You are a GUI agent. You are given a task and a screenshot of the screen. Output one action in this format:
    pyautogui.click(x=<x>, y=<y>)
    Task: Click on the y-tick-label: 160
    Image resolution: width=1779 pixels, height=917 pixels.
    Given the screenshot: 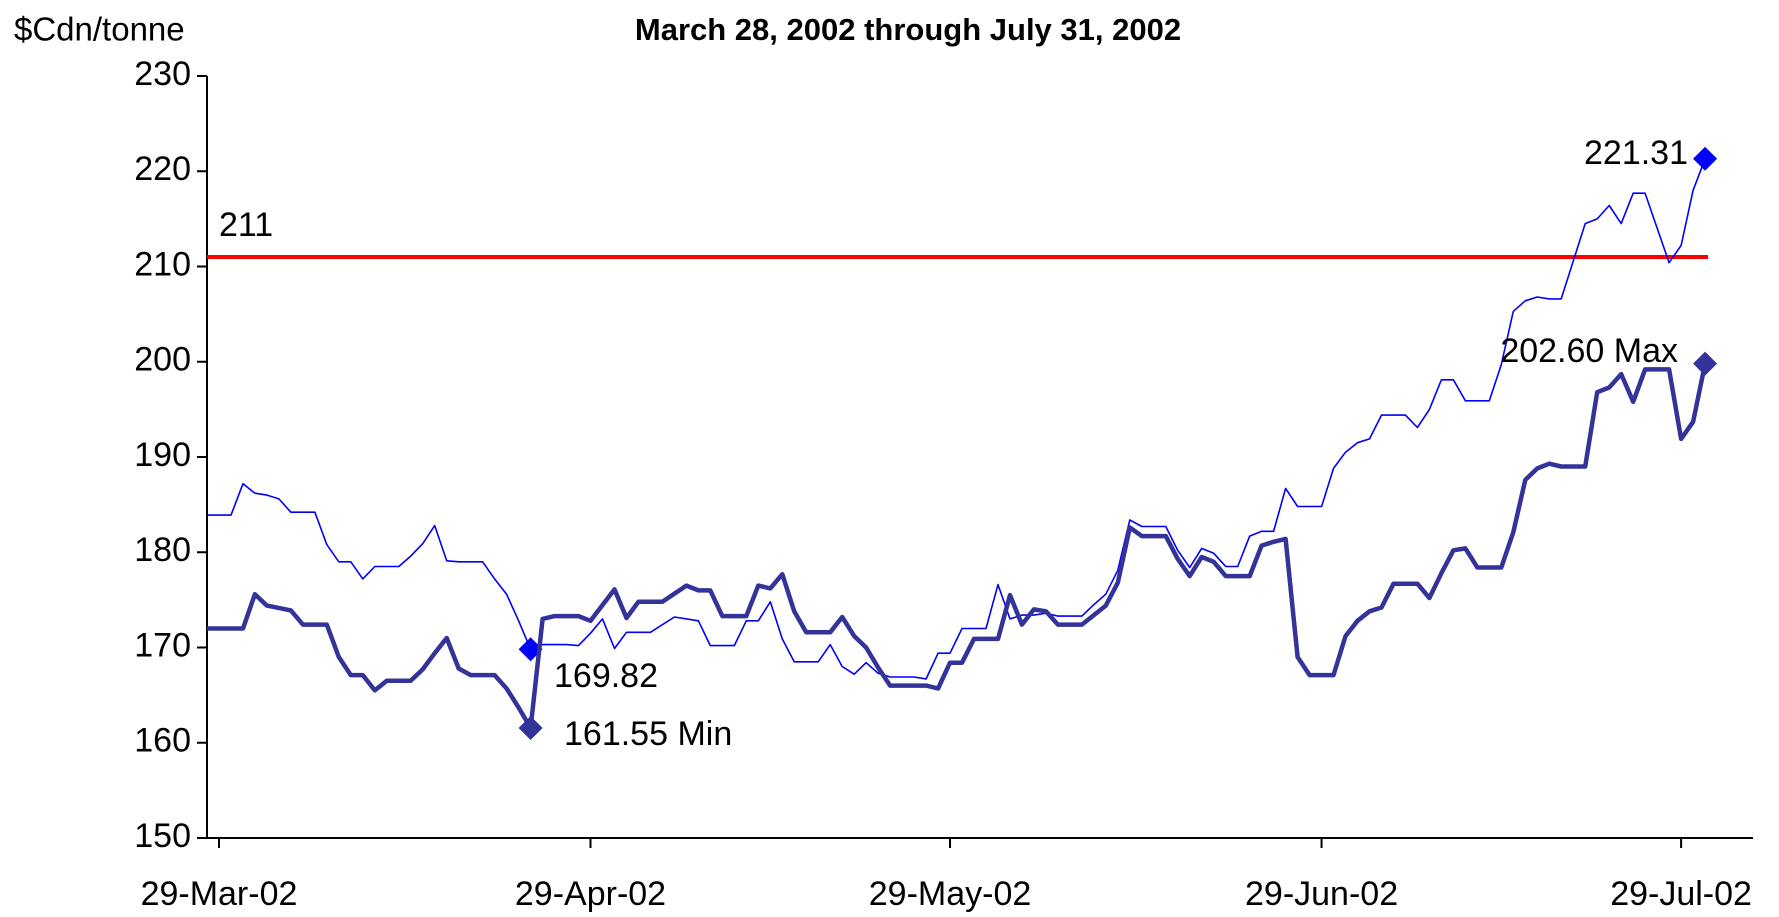 What is the action you would take?
    pyautogui.click(x=162, y=741)
    